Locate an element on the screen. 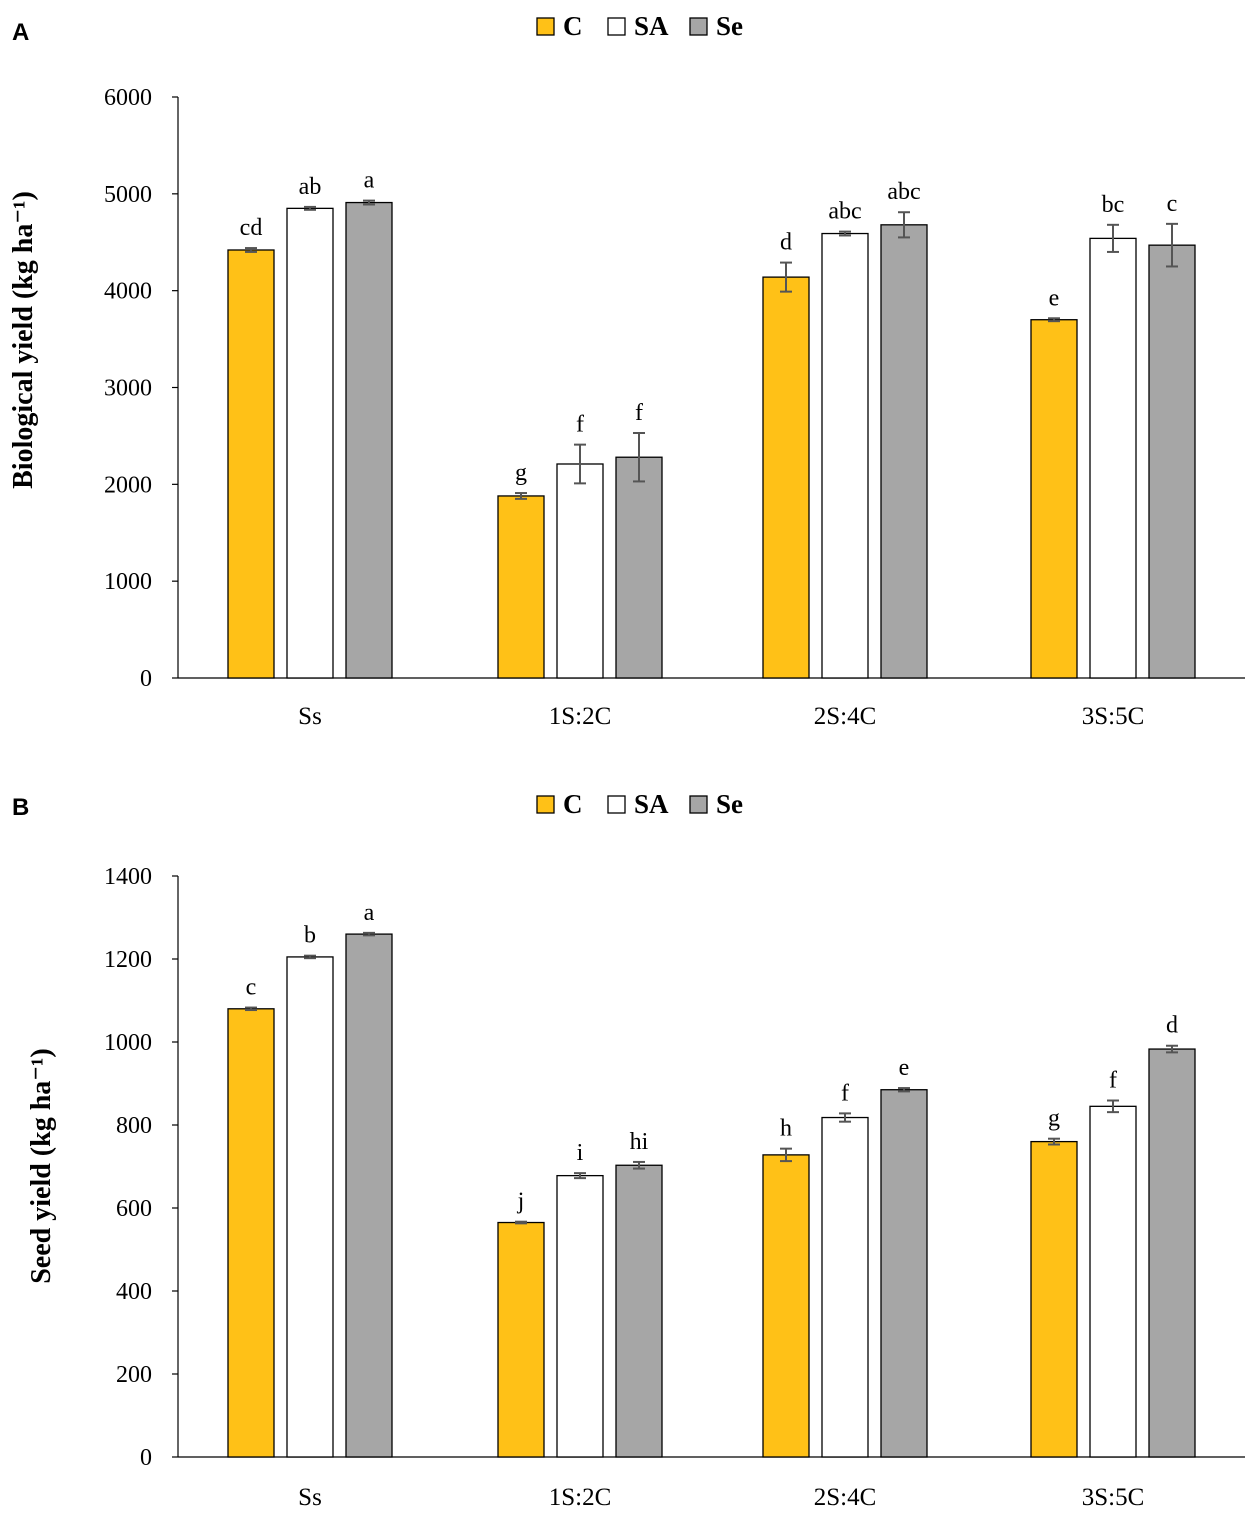 This screenshot has height=1514, width=1256. y-tick-label: 1400 is located at coordinates (128, 877).